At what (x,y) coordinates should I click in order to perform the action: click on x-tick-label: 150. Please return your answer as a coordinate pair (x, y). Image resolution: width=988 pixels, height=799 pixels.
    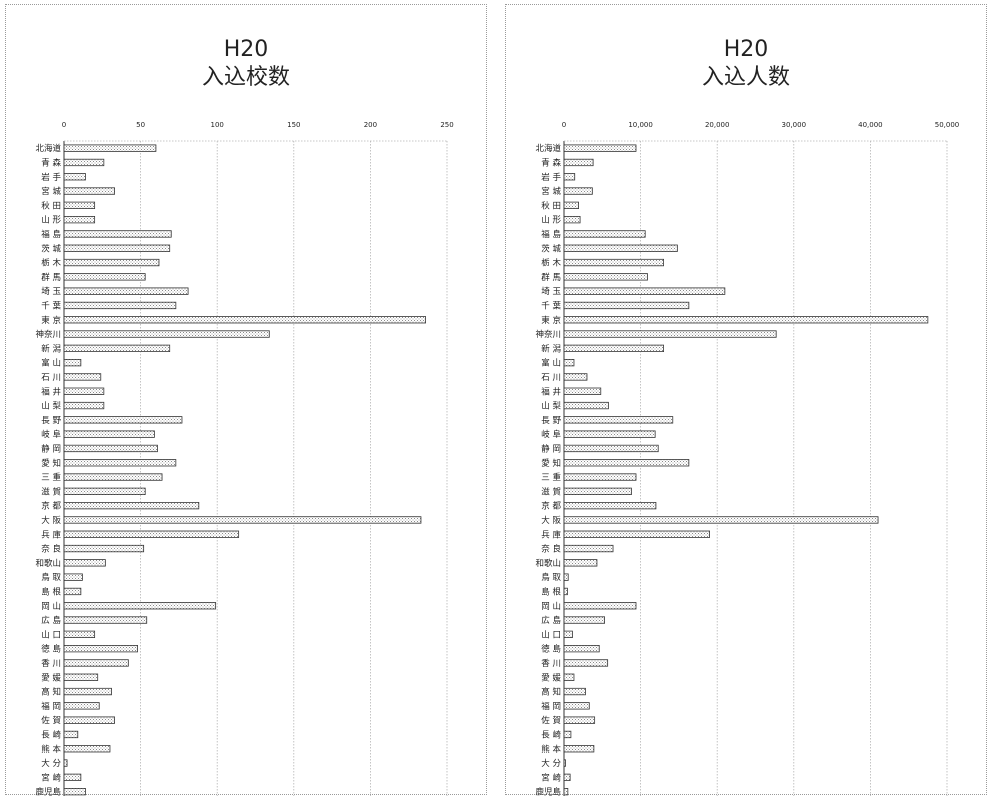
    Looking at the image, I should click on (293, 125).